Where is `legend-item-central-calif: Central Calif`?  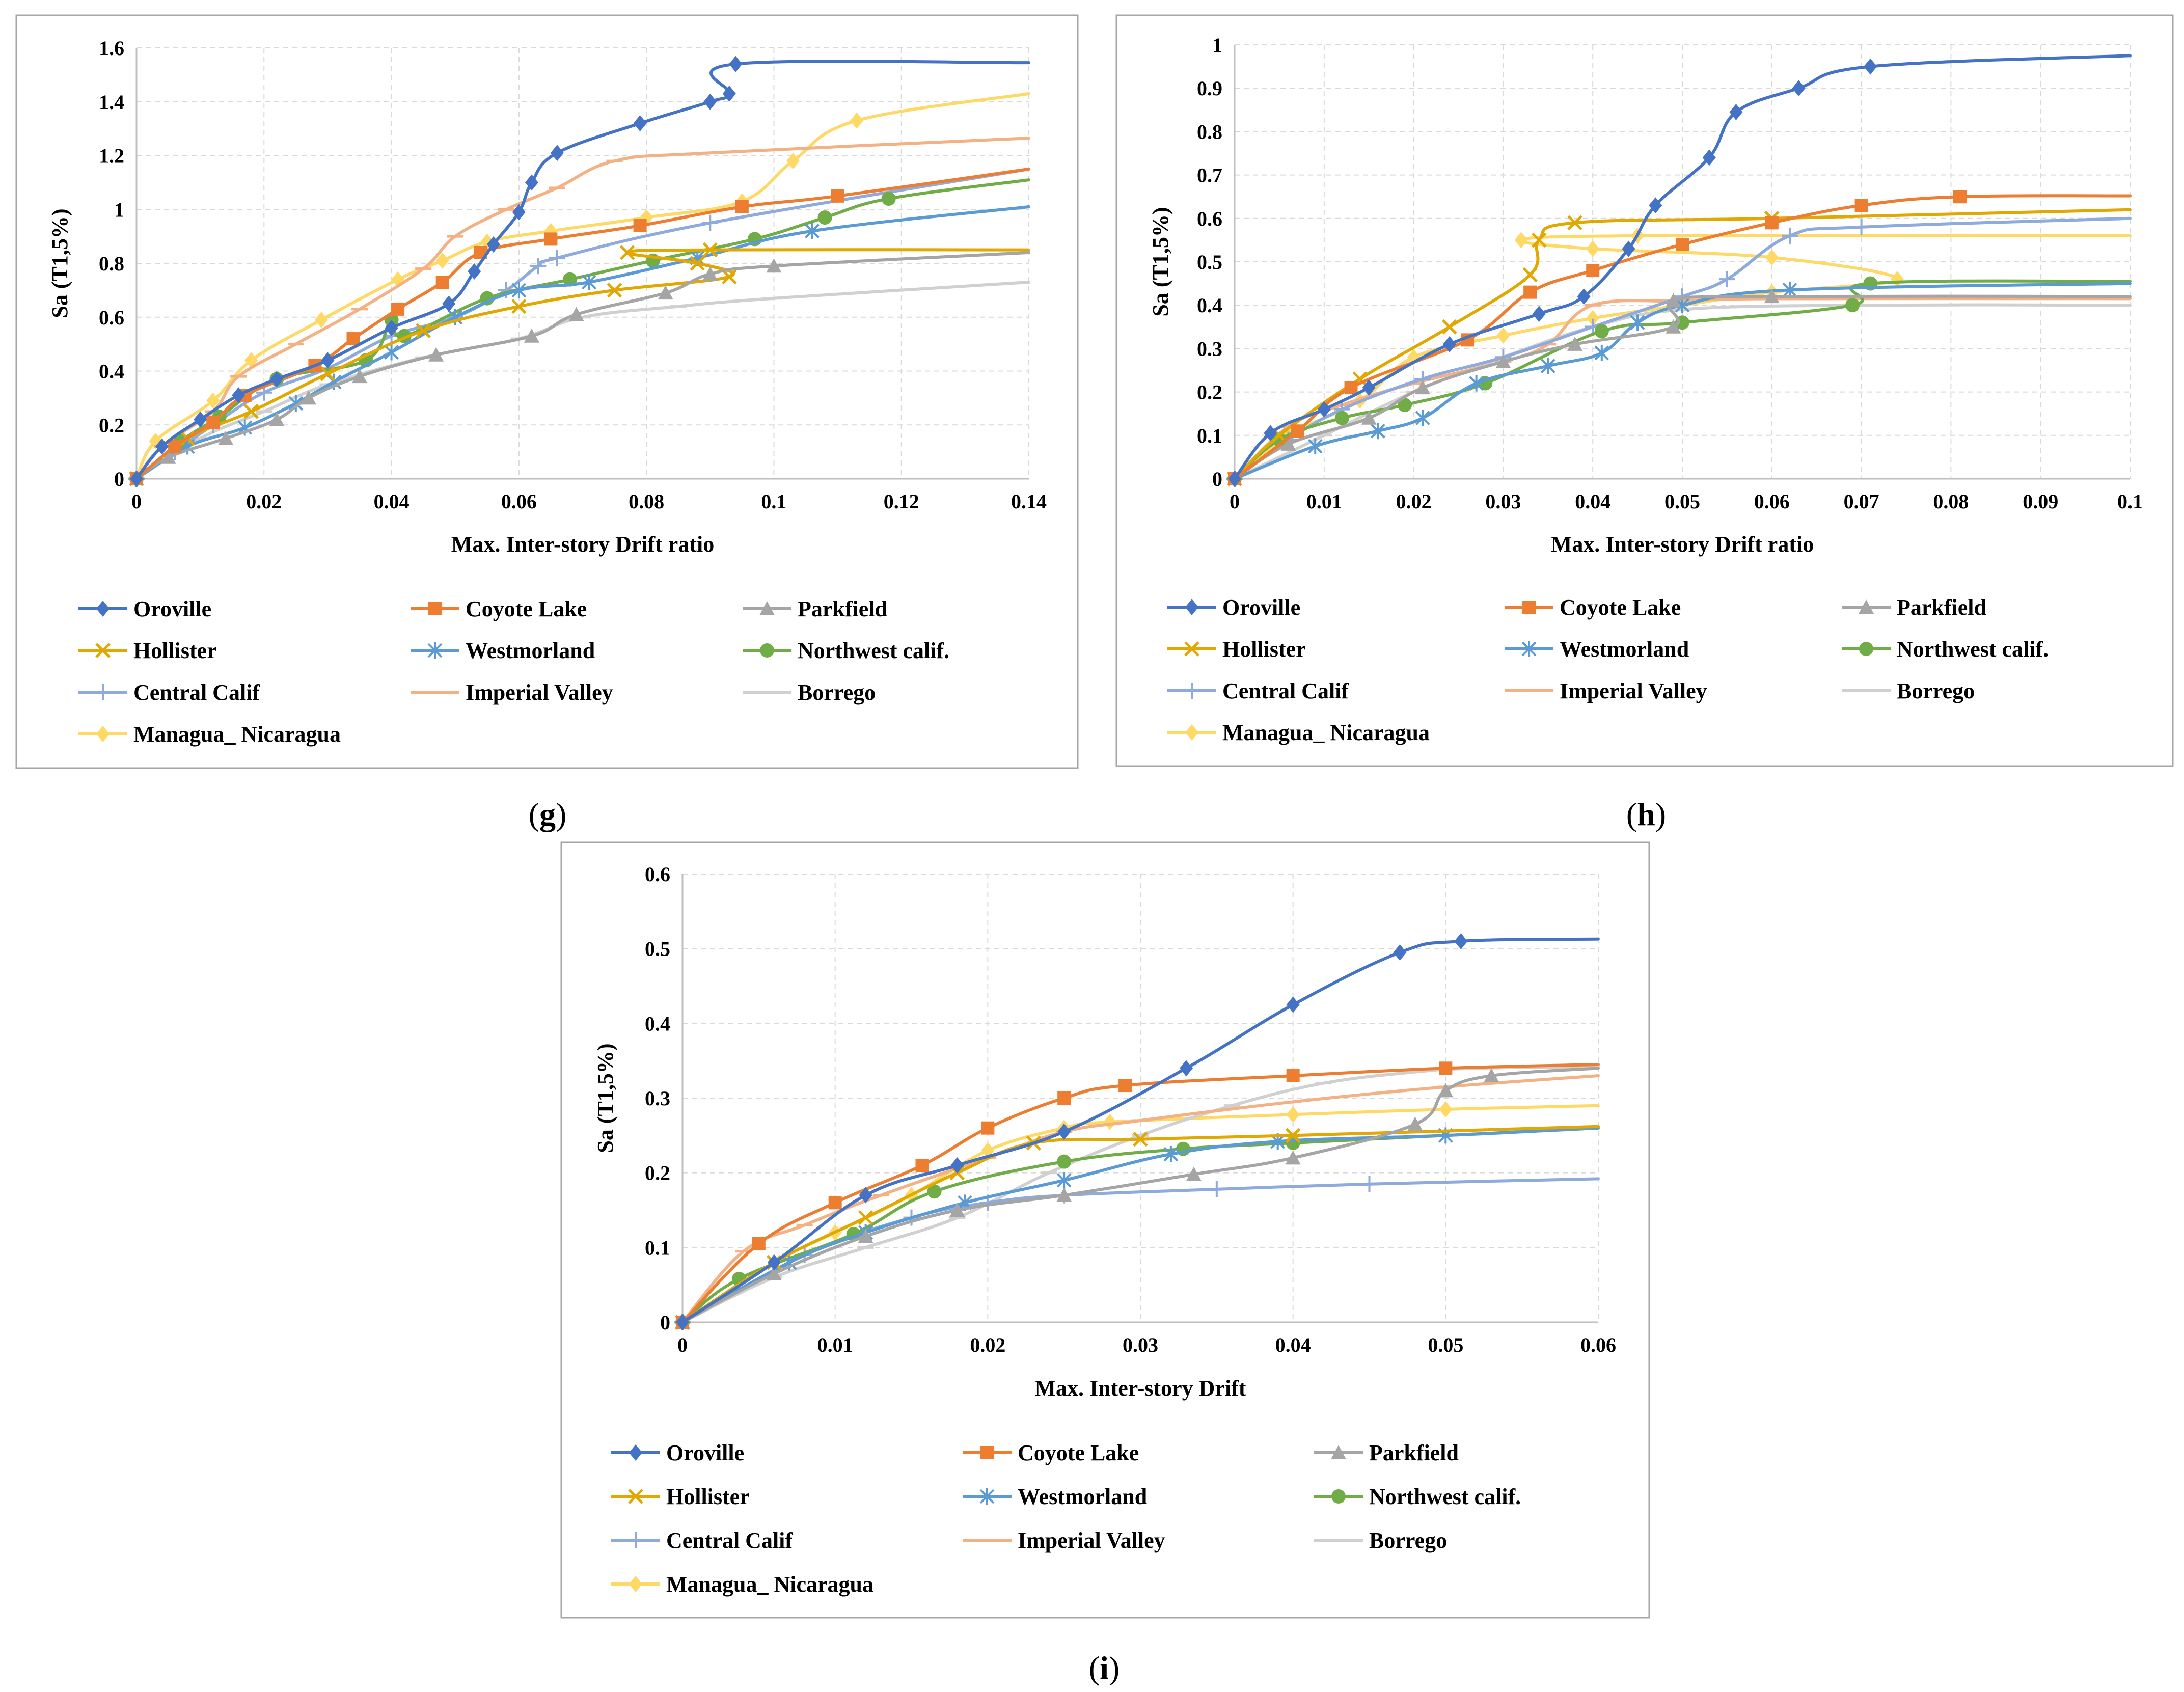
legend-item-central-calif: Central Calif is located at coordinates (702, 1540).